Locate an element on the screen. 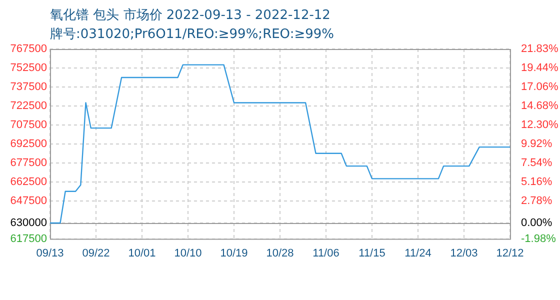 The width and height of the screenshot is (560, 300). y-tick-label: 617500 is located at coordinates (28, 238).